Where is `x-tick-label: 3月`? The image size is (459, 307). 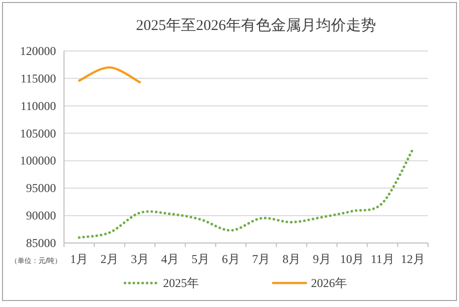
x-tick-label: 3月 is located at coordinates (139, 259).